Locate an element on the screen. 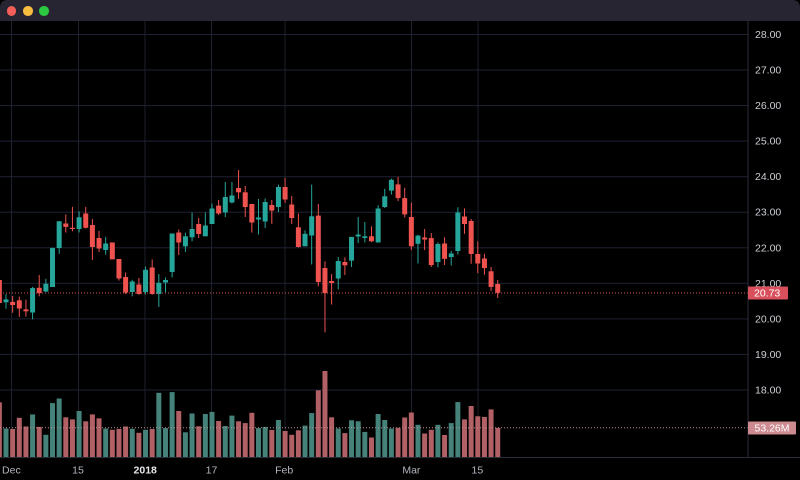 The image size is (800, 480). svg-text: 2018 is located at coordinates (146, 471).